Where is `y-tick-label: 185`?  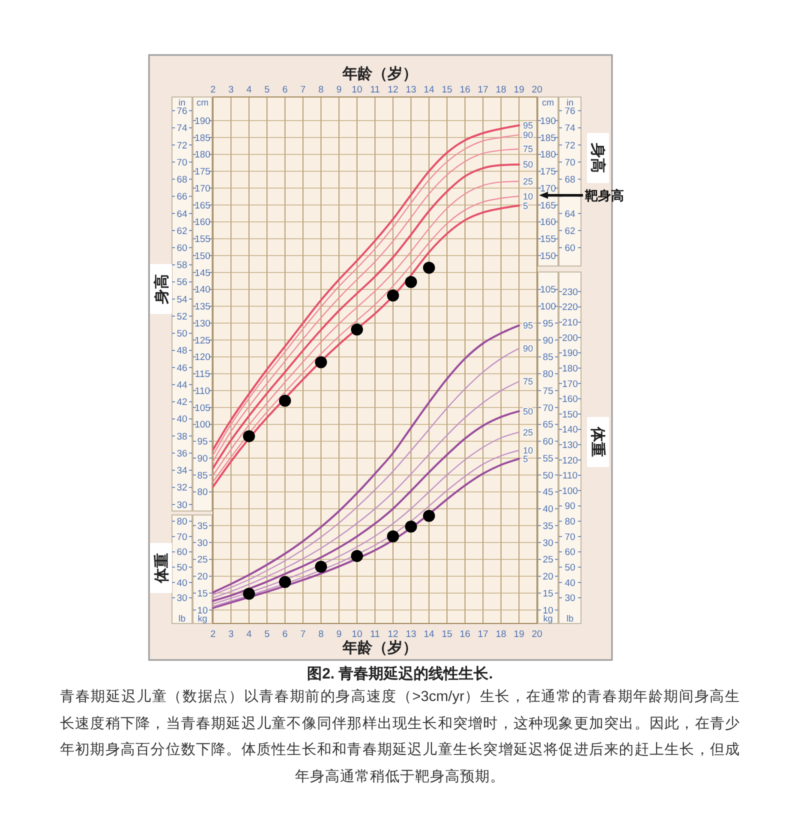 y-tick-label: 185 is located at coordinates (202, 138).